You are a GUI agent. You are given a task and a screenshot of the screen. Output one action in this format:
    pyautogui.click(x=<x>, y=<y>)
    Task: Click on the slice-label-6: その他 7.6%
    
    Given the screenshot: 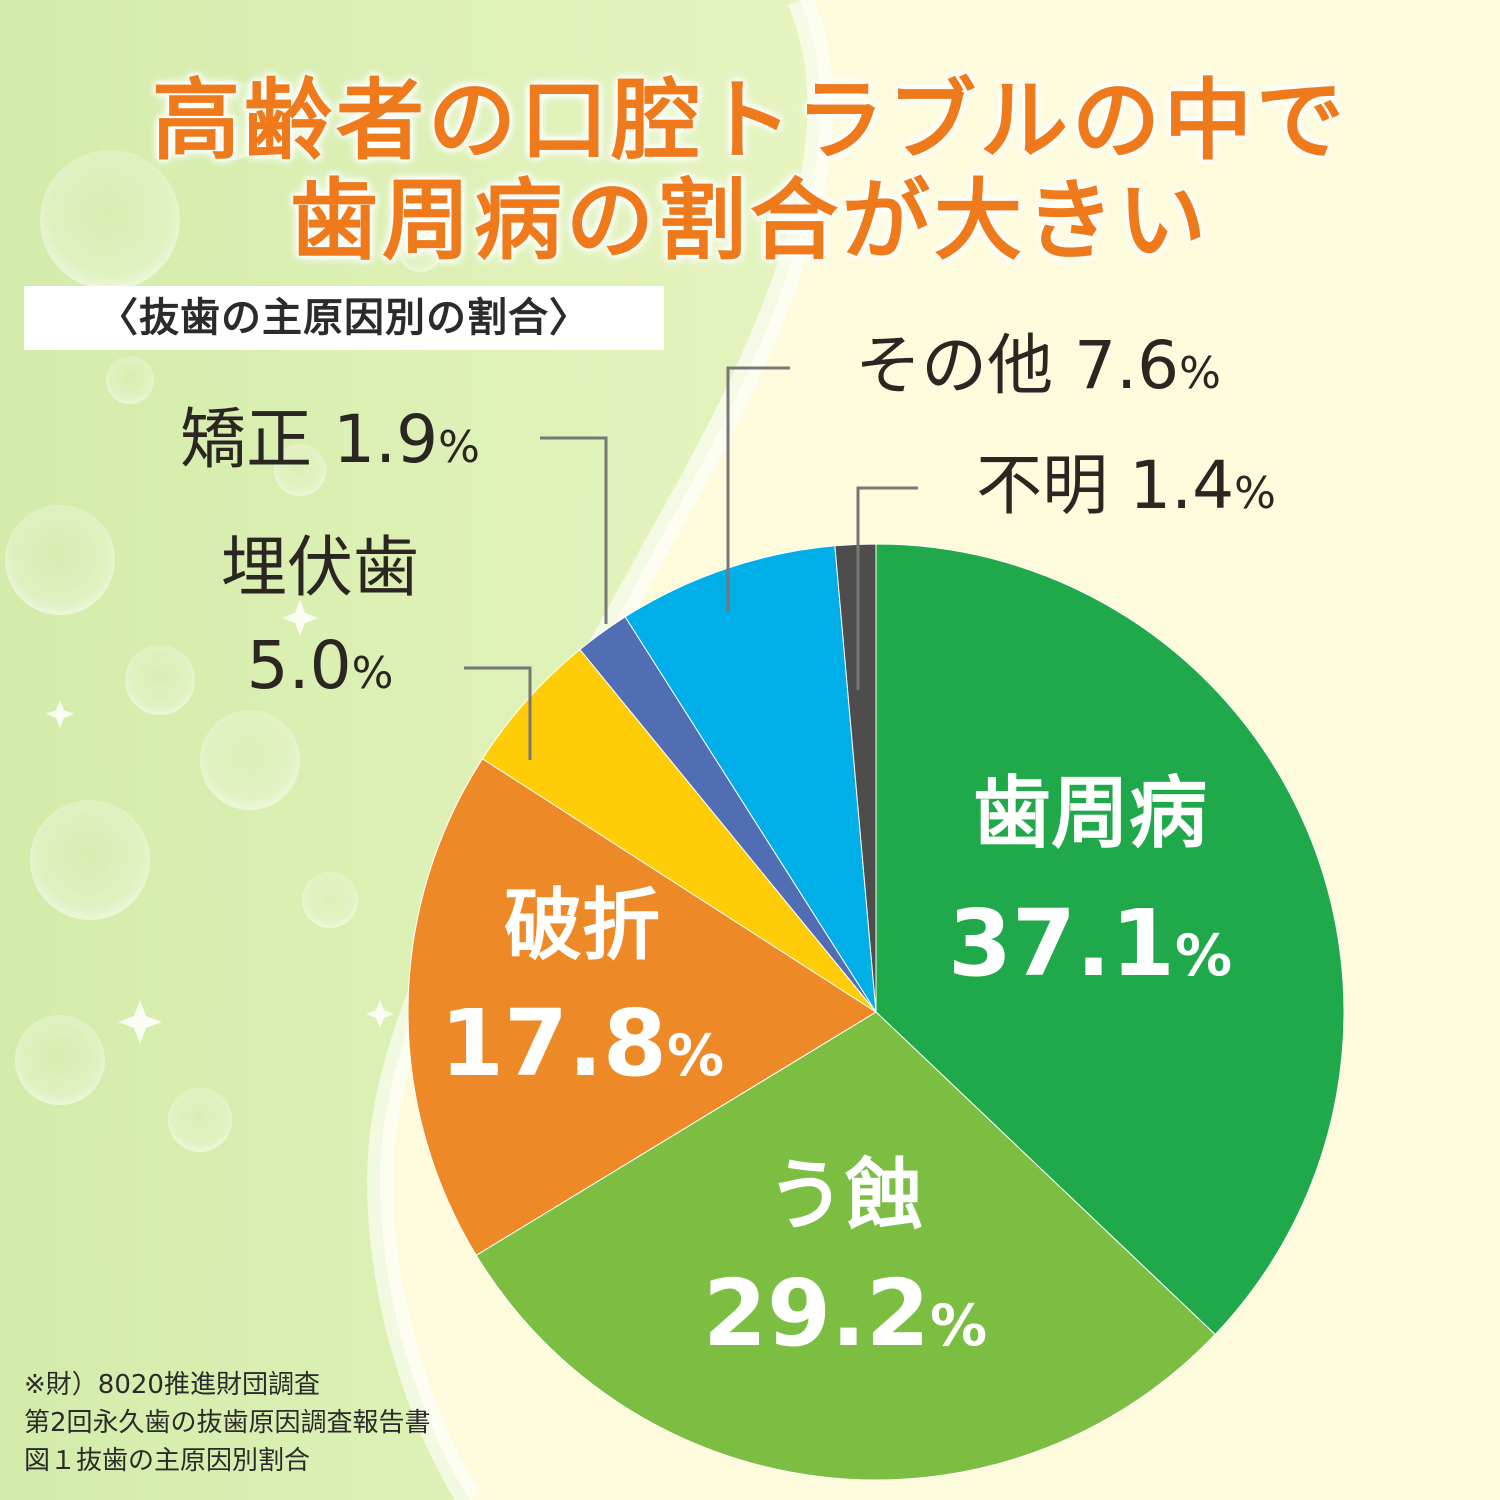 What is the action you would take?
    pyautogui.click(x=1038, y=365)
    